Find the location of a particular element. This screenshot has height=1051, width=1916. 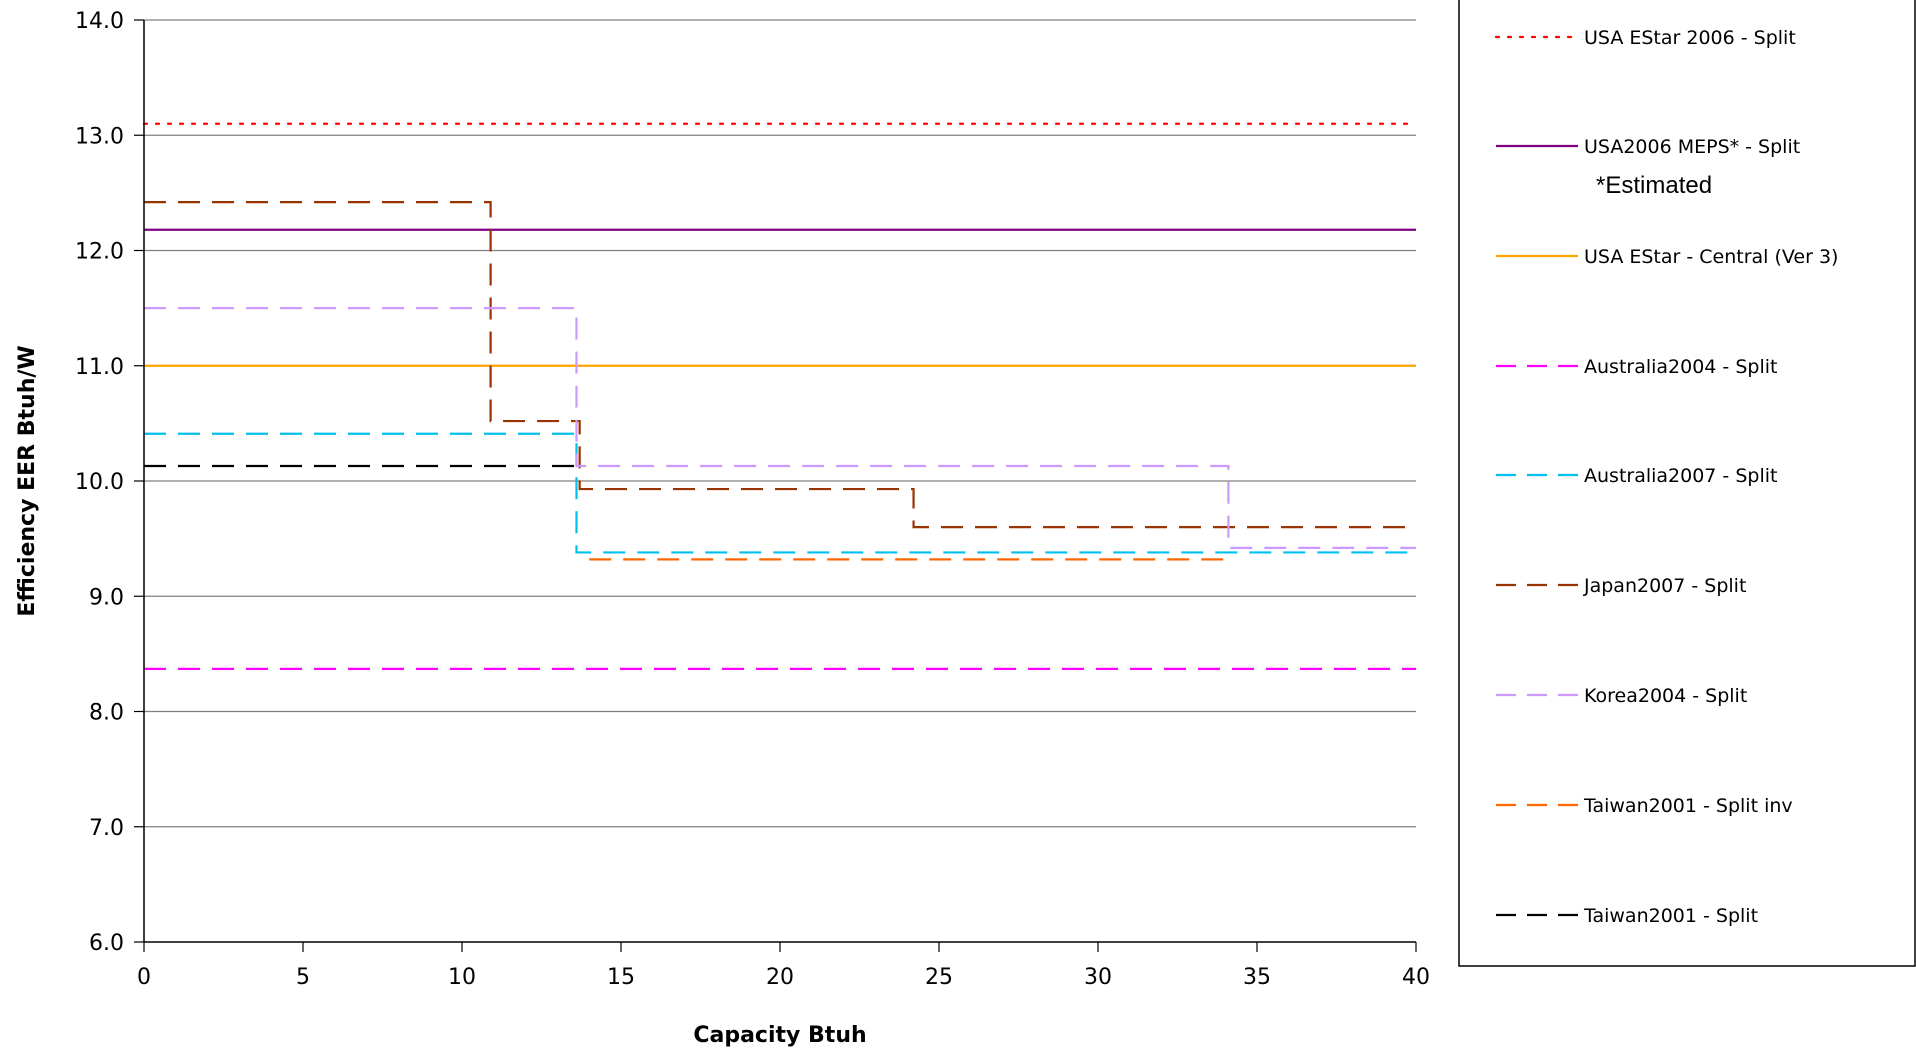

x-tick-label: 10 is located at coordinates (462, 977).